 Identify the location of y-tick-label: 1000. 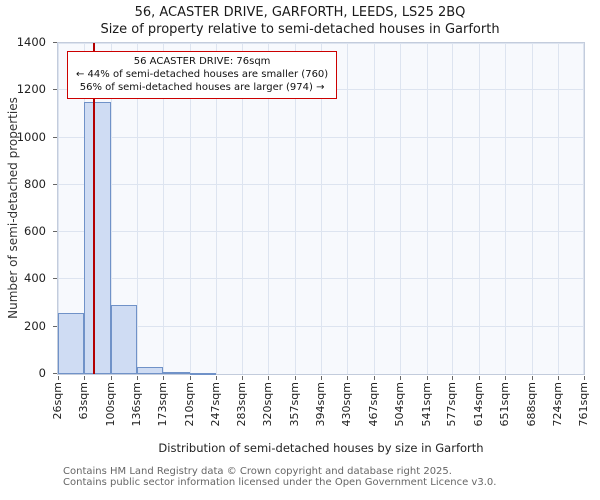
(31, 136).